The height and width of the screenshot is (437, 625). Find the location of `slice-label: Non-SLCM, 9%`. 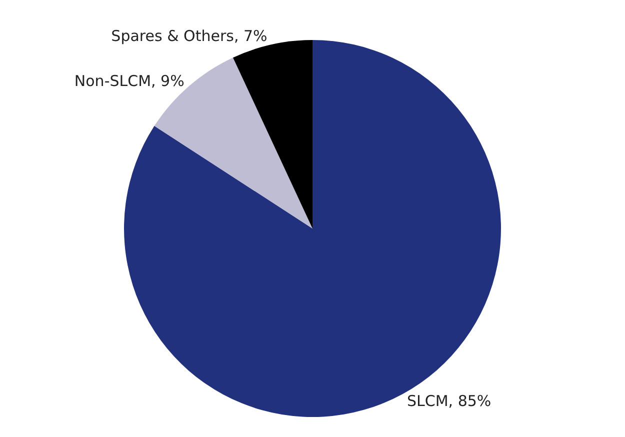

slice-label: Non-SLCM, 9% is located at coordinates (129, 81).